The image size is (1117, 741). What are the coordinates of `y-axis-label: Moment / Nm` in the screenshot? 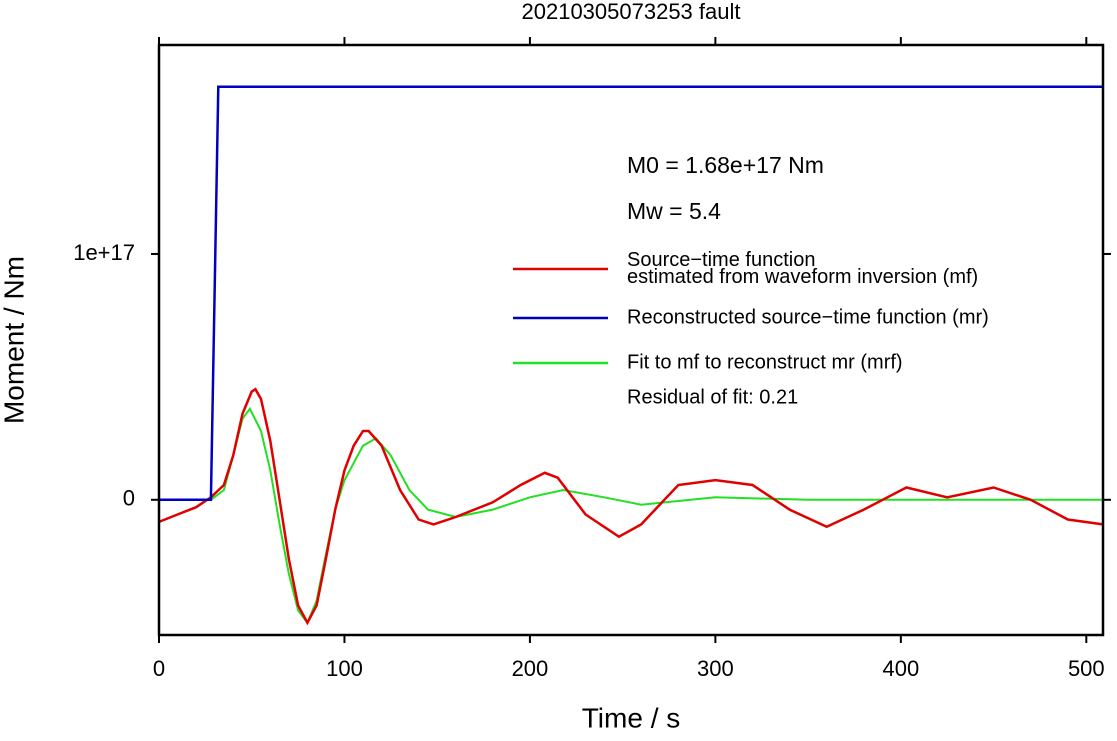 It's located at (14, 340).